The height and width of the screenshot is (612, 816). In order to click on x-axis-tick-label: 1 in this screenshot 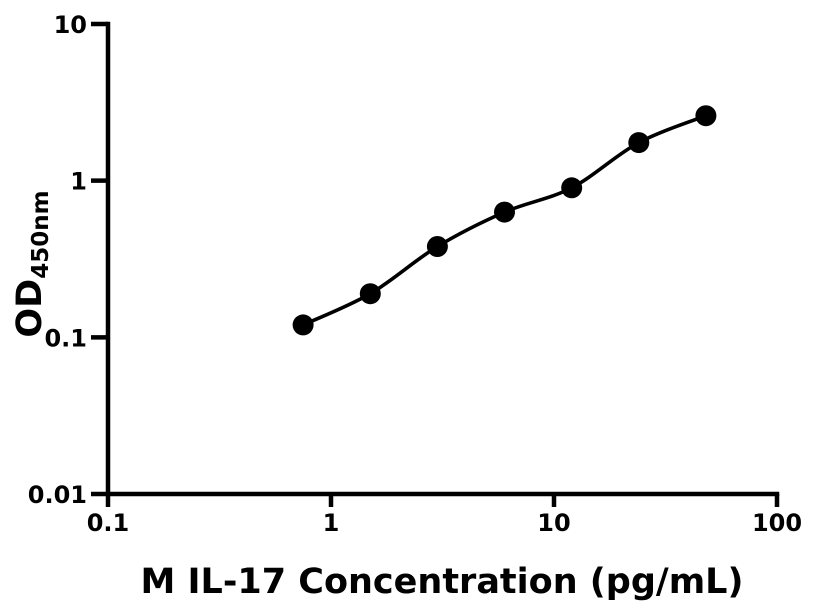, I will do `click(331, 523)`.